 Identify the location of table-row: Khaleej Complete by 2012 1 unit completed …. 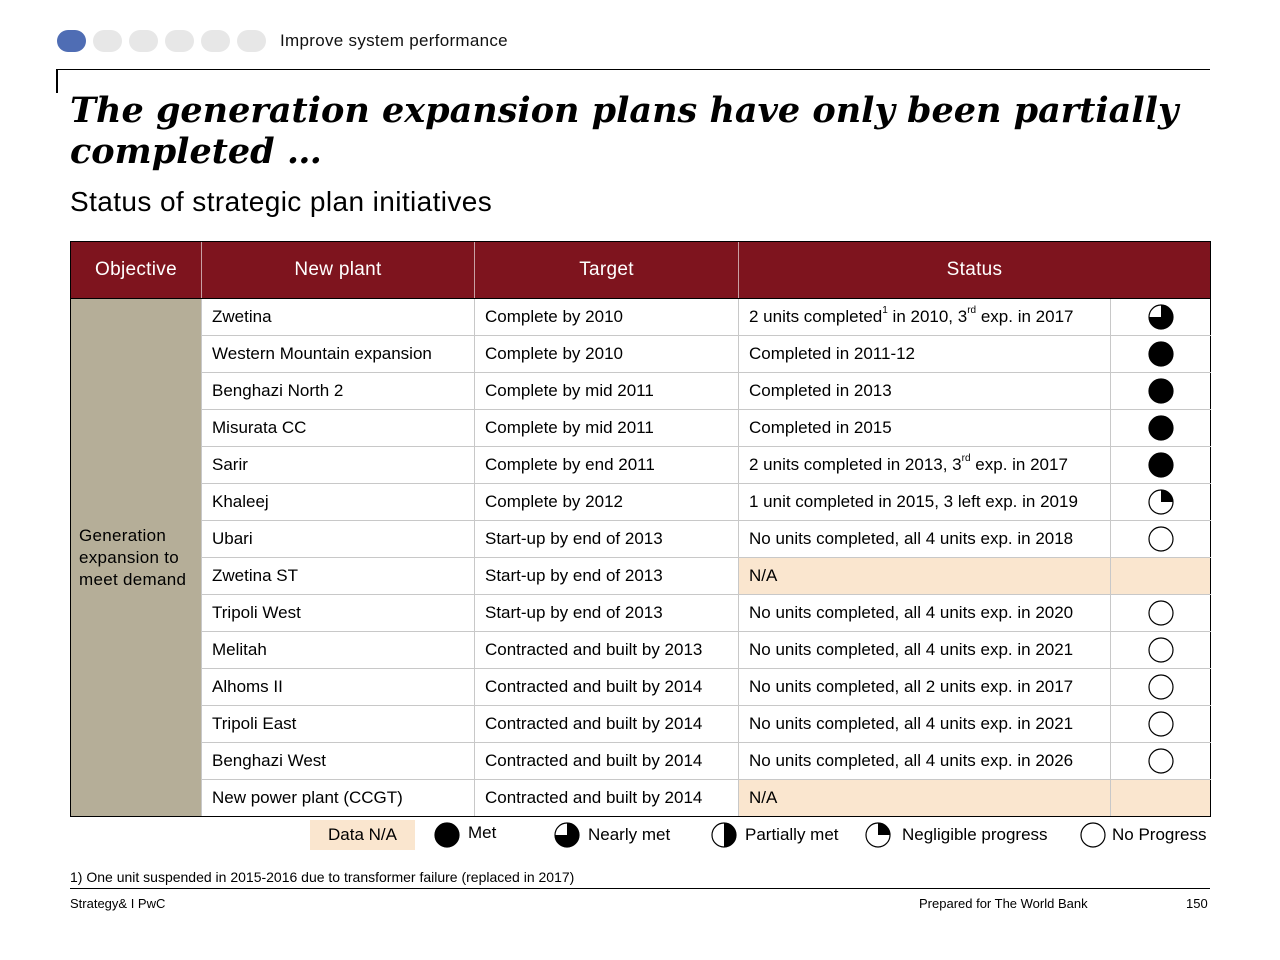
(641, 502).